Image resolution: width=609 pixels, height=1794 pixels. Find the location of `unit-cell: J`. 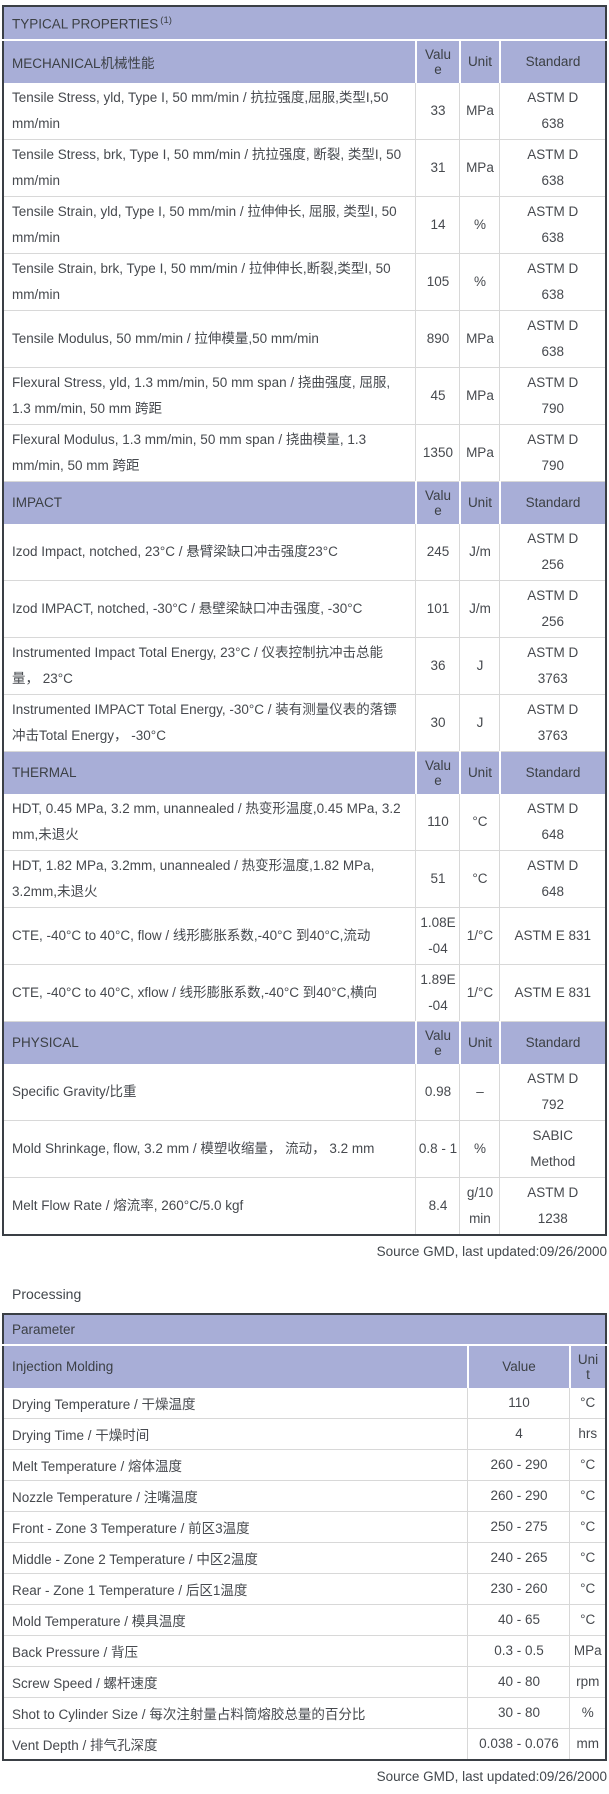

unit-cell: J is located at coordinates (479, 723).